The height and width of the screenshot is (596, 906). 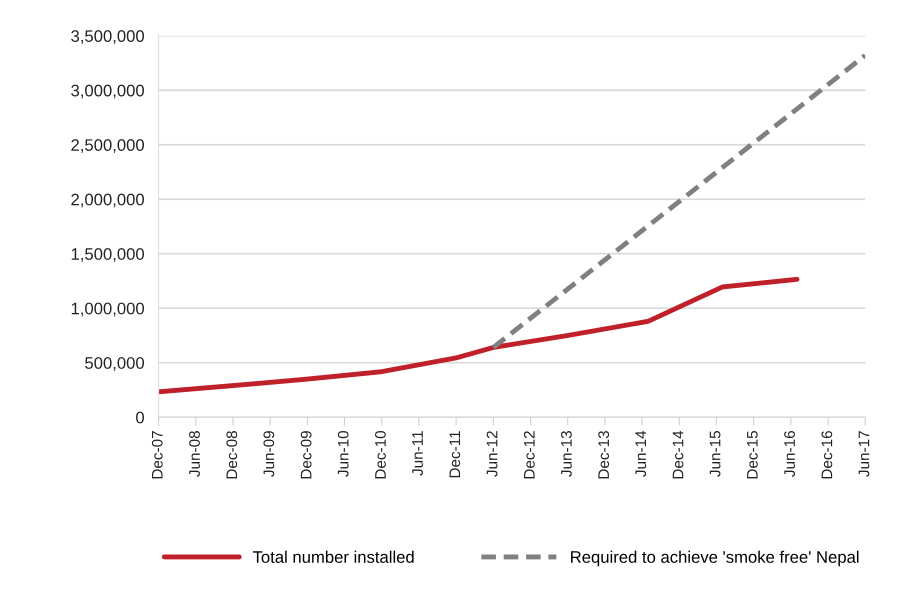 I want to click on x-tick-label: Dec-16, so click(x=826, y=454).